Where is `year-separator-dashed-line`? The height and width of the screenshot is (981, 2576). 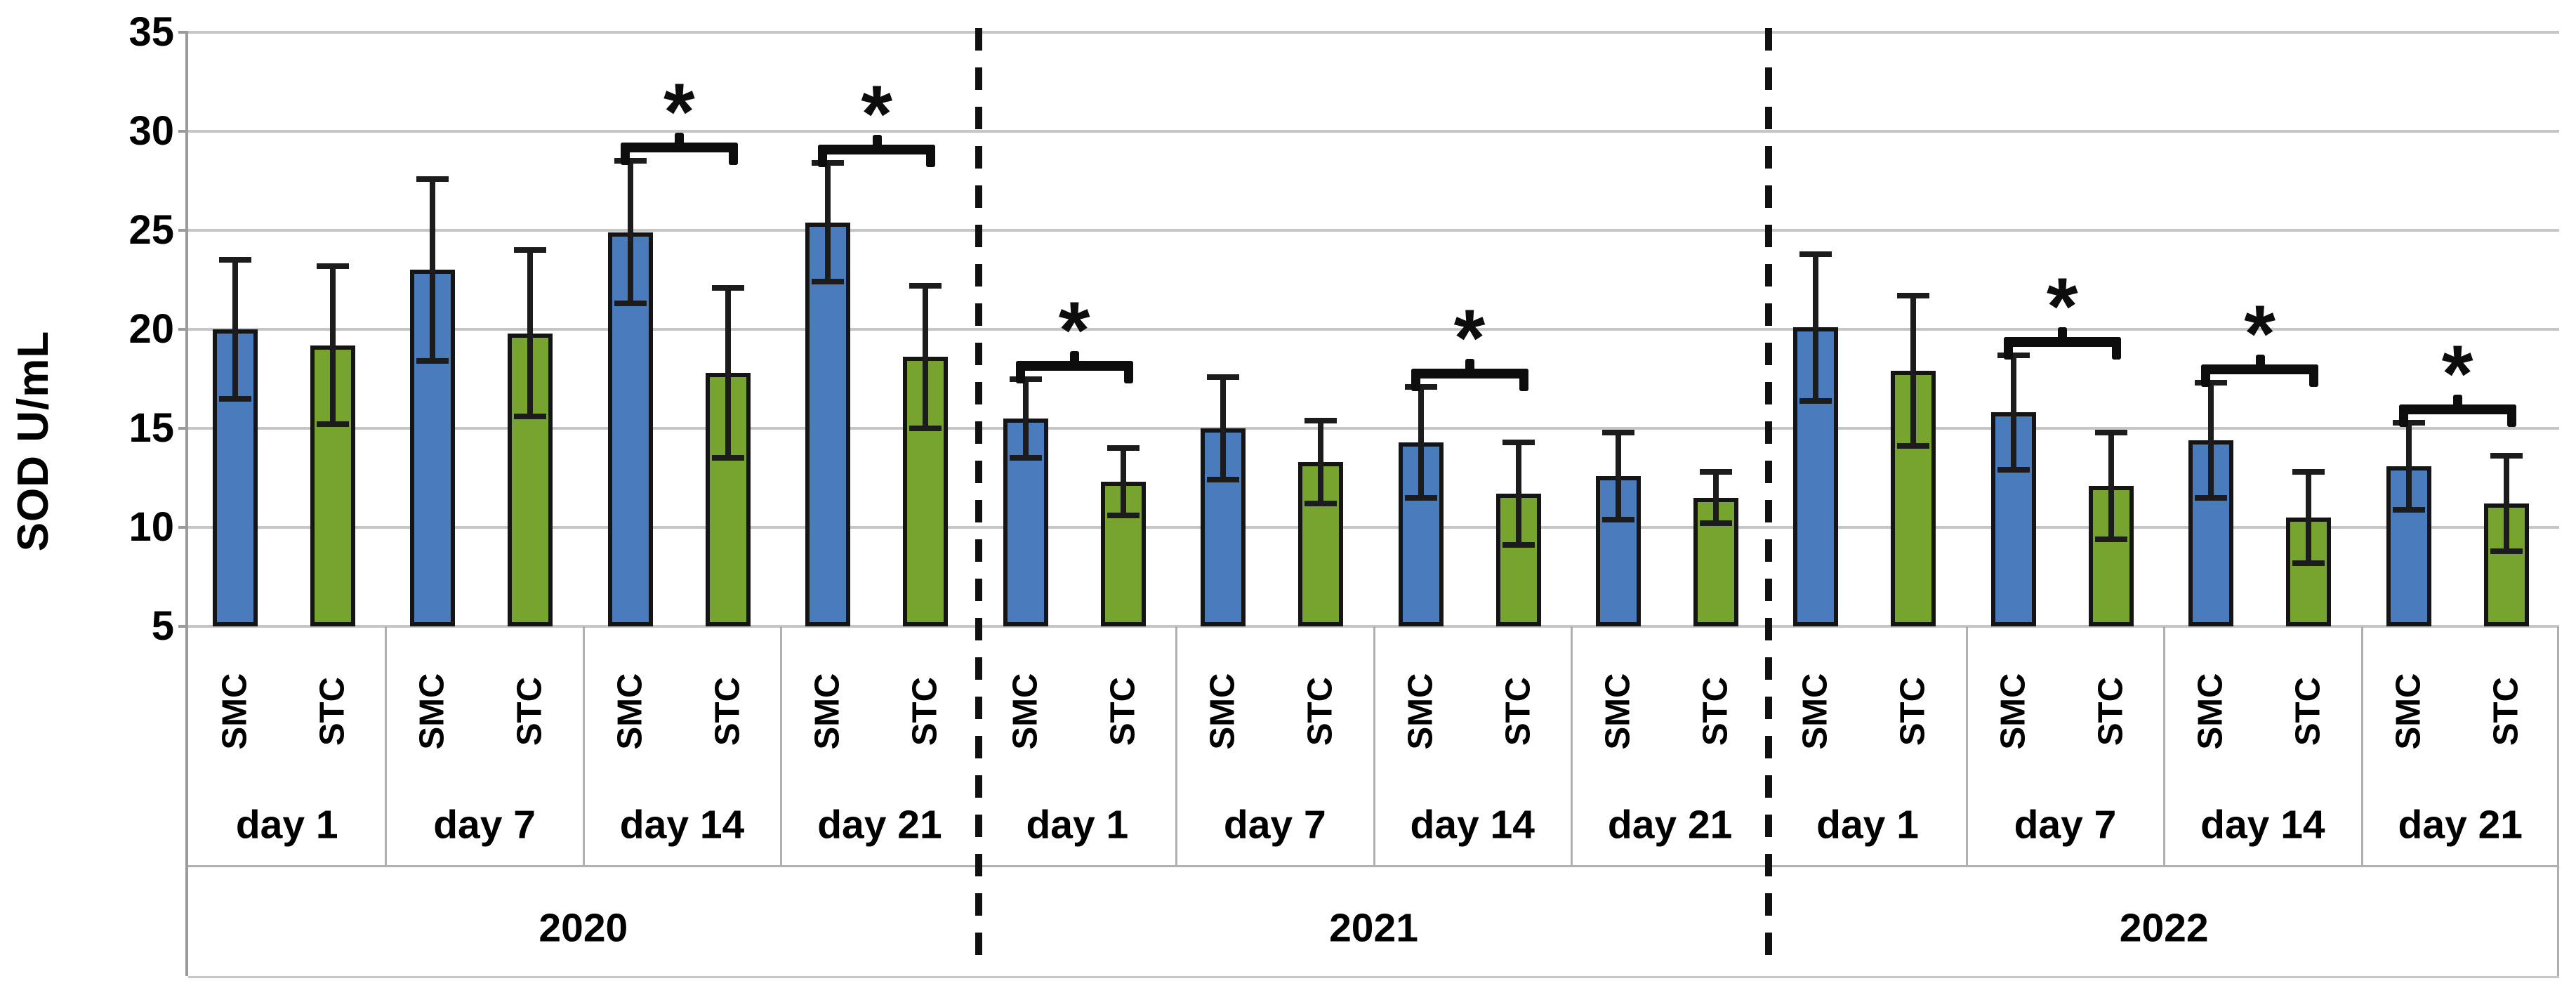
year-separator-dashed-line is located at coordinates (1769, 495).